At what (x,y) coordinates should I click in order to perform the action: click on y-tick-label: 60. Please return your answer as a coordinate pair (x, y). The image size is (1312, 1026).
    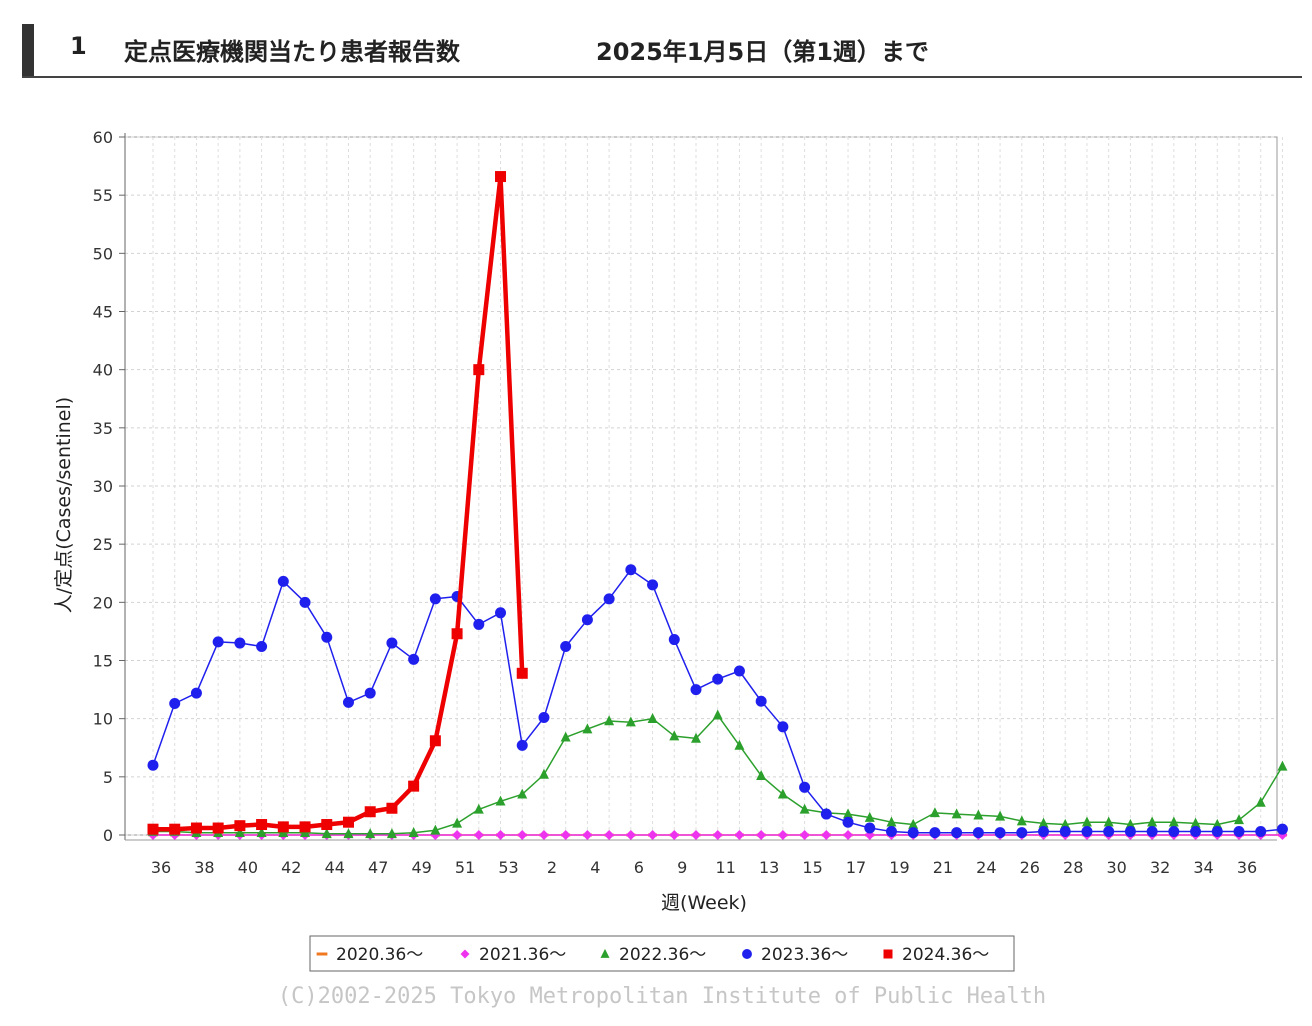
    Looking at the image, I should click on (103, 137).